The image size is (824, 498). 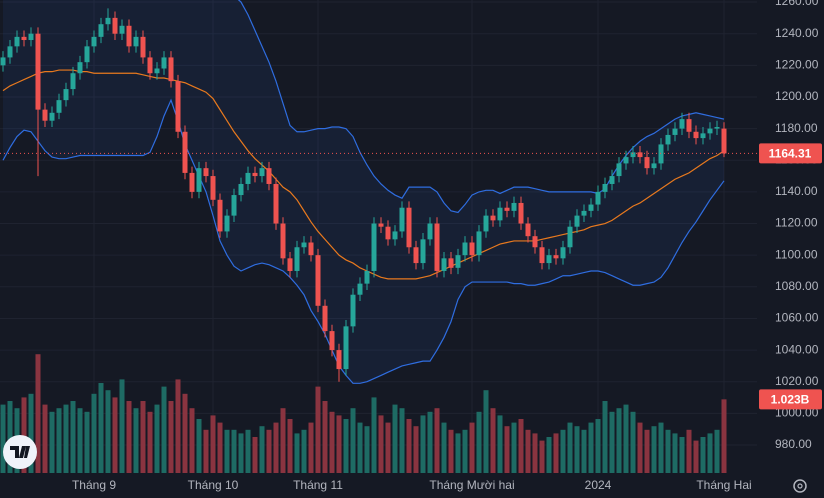 What do you see at coordinates (723, 485) in the screenshot?
I see `x-tick-label: Tháng Hai` at bounding box center [723, 485].